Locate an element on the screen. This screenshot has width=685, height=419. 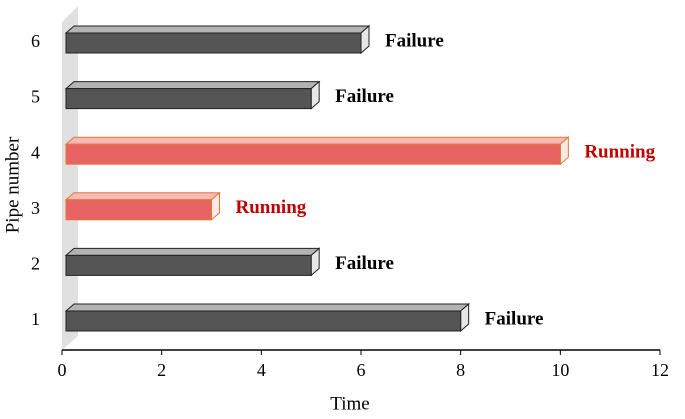
x-tick-label: 10 is located at coordinates (560, 370).